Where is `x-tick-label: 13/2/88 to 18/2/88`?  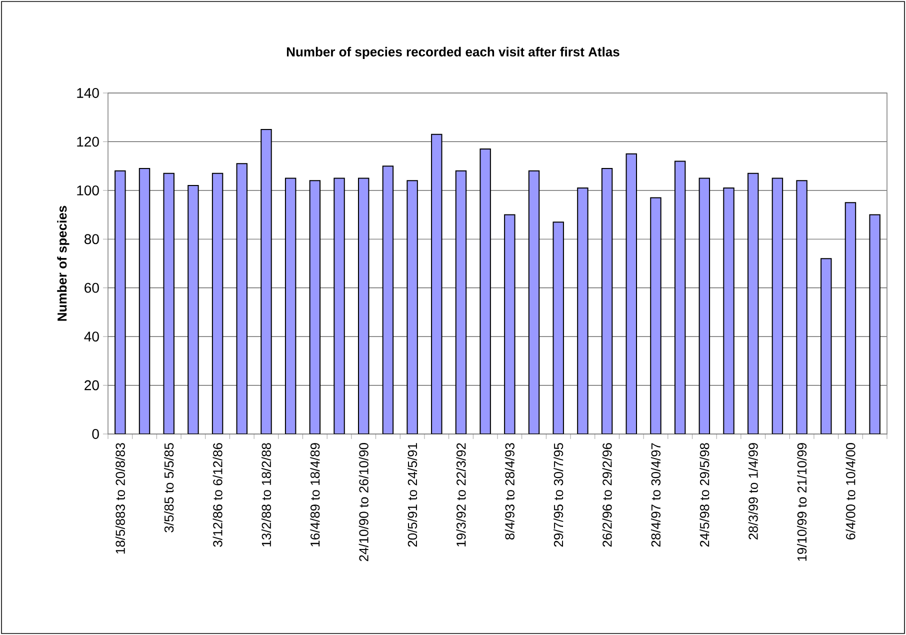
x-tick-label: 13/2/88 to 18/2/88 is located at coordinates (266, 494).